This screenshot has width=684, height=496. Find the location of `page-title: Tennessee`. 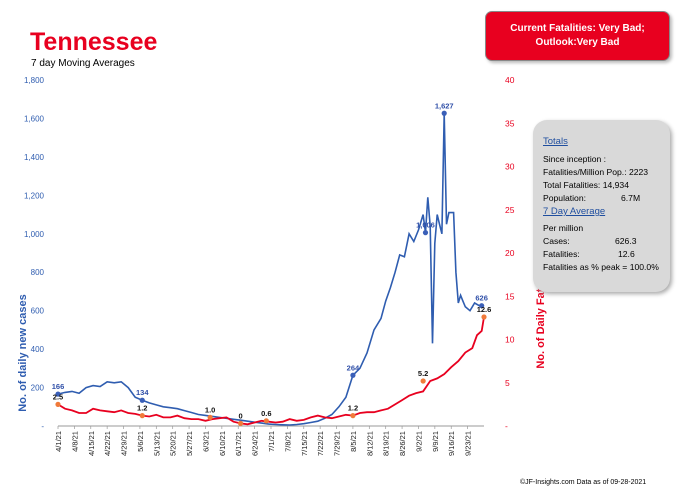

page-title: Tennessee is located at coordinates (94, 42).